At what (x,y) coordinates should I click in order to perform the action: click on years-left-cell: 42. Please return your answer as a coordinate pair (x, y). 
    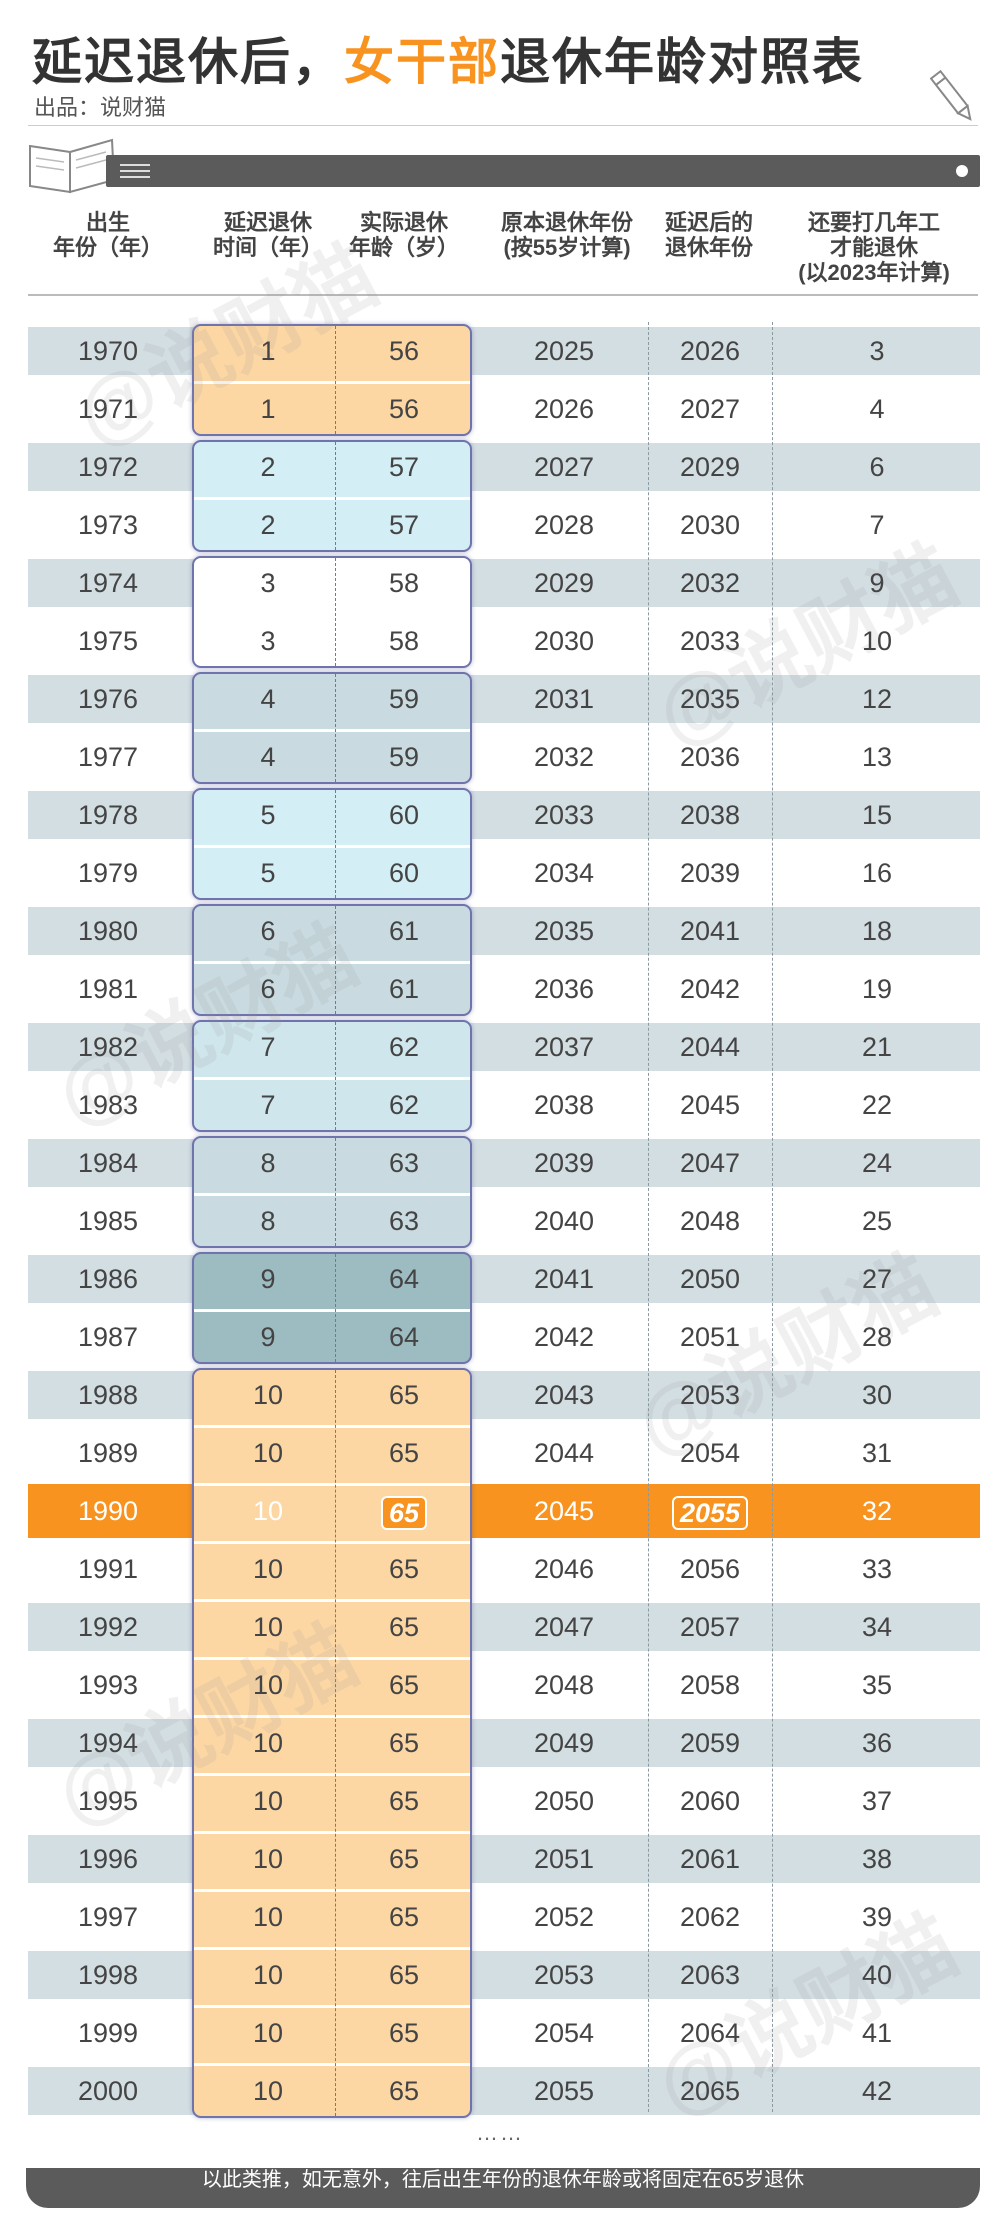
    Looking at the image, I should click on (877, 2091).